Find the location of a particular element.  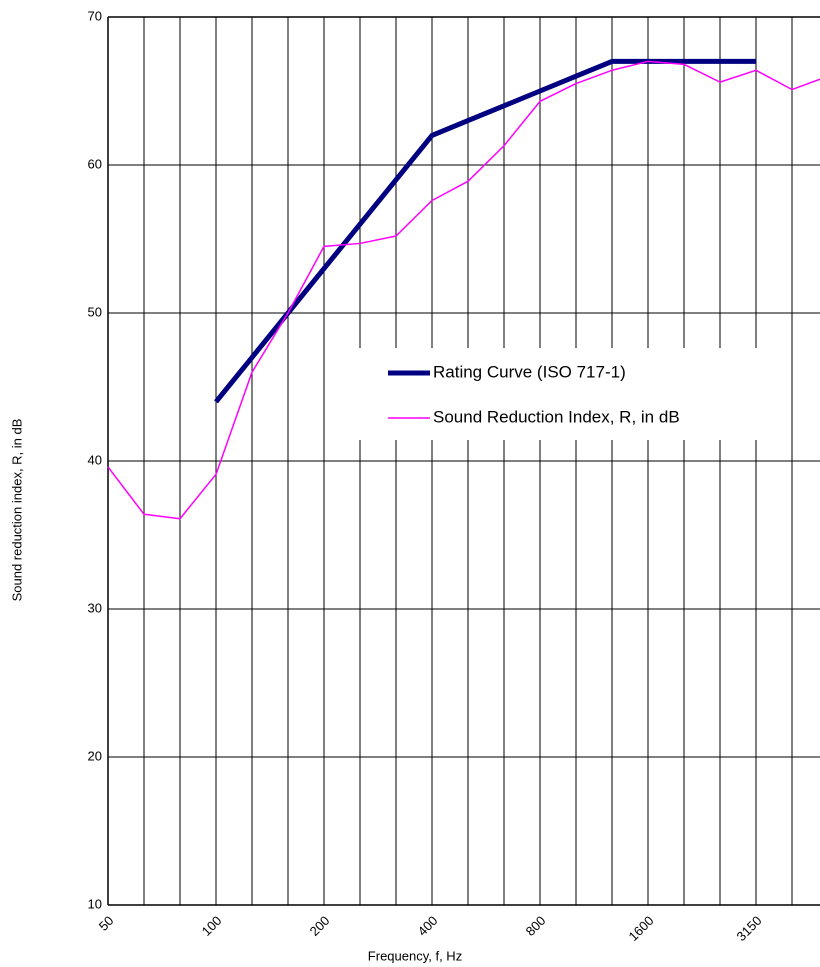

x-tick-label: 200 is located at coordinates (320, 926).